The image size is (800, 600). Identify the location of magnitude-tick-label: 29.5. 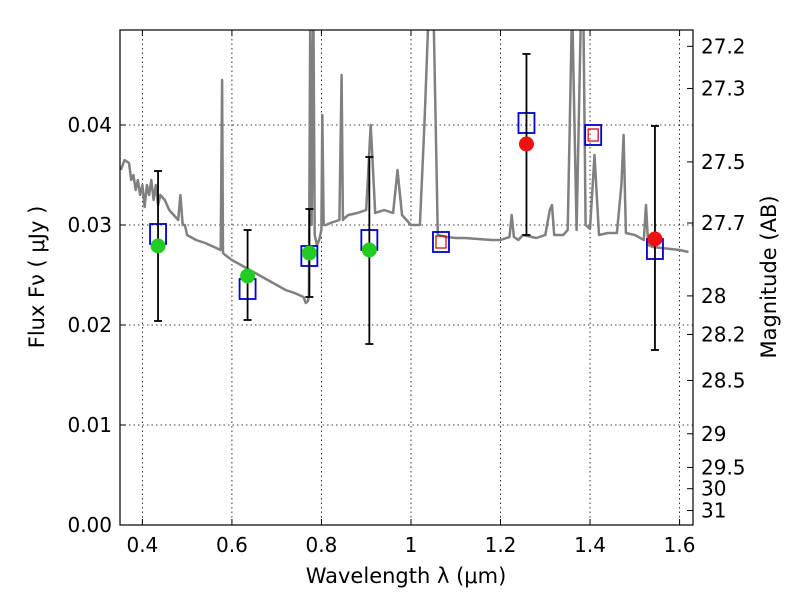
(723, 467).